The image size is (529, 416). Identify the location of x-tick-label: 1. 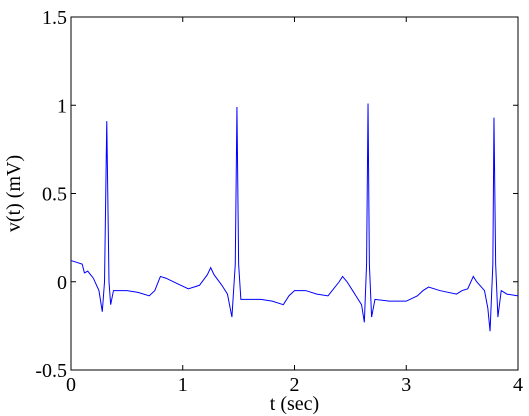
(183, 385).